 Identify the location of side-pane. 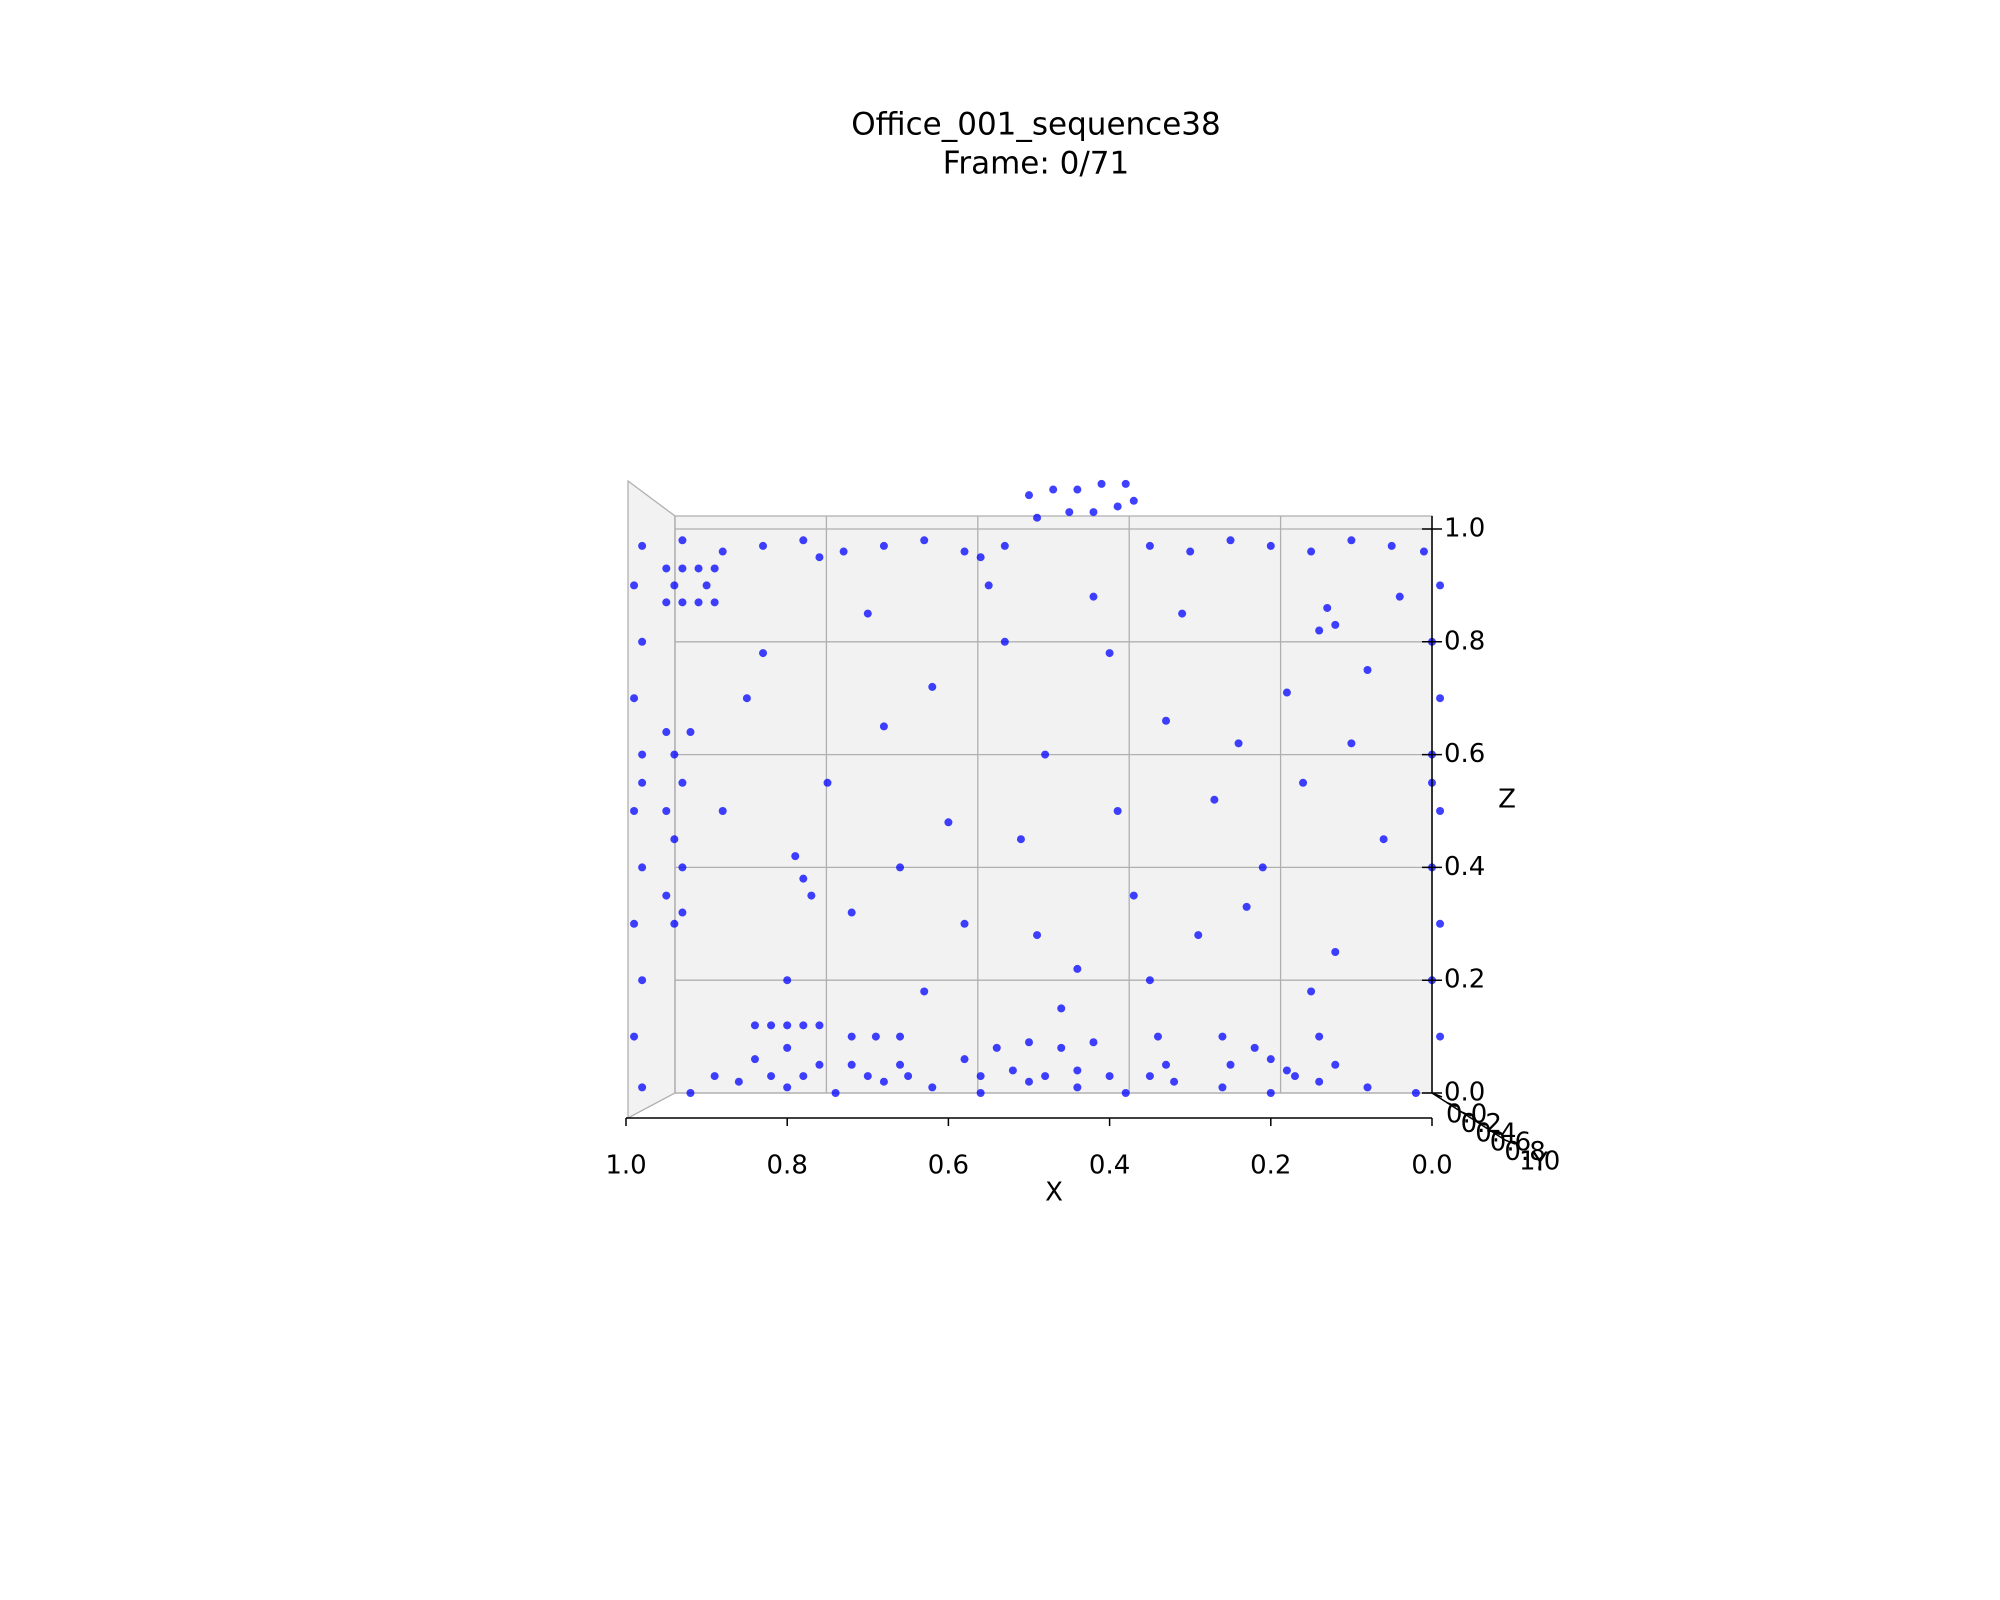
(651, 799).